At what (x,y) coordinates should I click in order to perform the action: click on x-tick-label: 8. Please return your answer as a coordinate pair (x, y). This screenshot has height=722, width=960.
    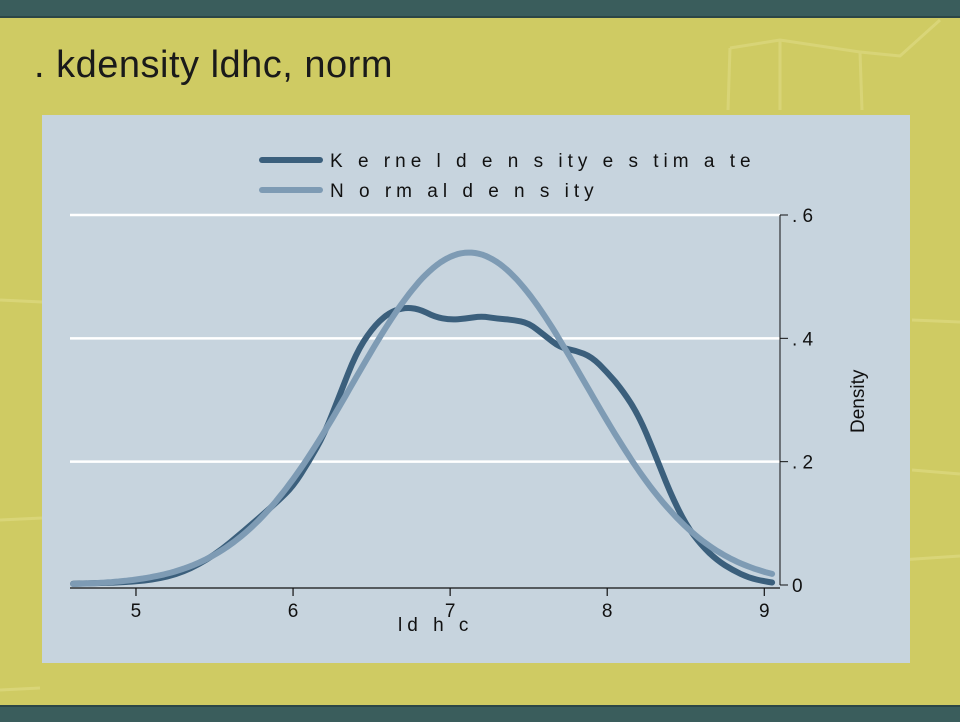
    Looking at the image, I should click on (607, 611).